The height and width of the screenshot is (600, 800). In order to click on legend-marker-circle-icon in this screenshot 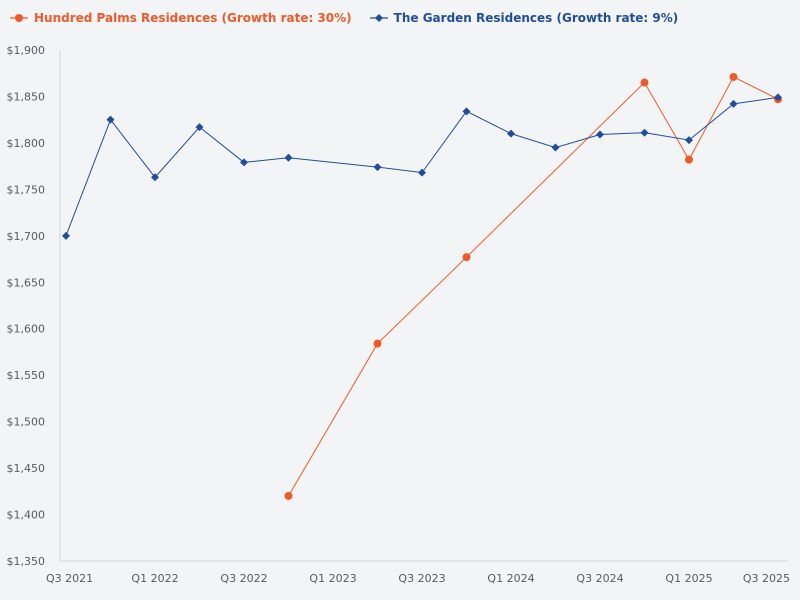, I will do `click(19, 18)`.